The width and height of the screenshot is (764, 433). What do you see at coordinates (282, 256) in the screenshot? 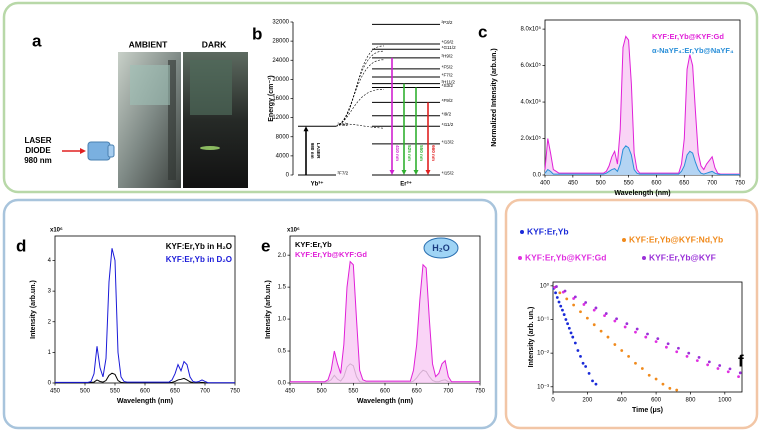
I see `y-tick-label: 2.0` at bounding box center [282, 256].